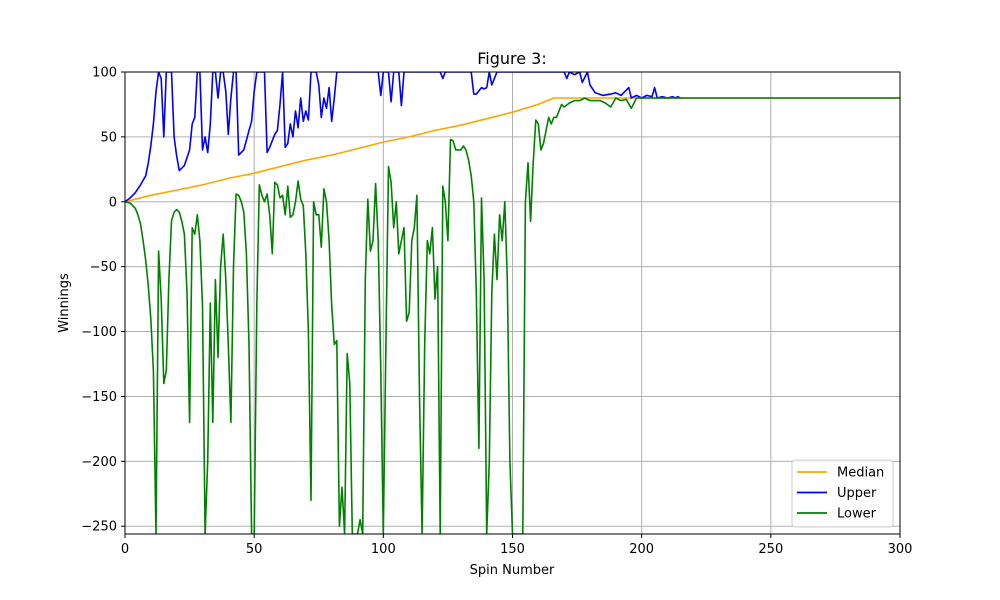 Image resolution: width=1000 pixels, height=600 pixels. What do you see at coordinates (857, 493) in the screenshot?
I see `legend-label-upper: Upper` at bounding box center [857, 493].